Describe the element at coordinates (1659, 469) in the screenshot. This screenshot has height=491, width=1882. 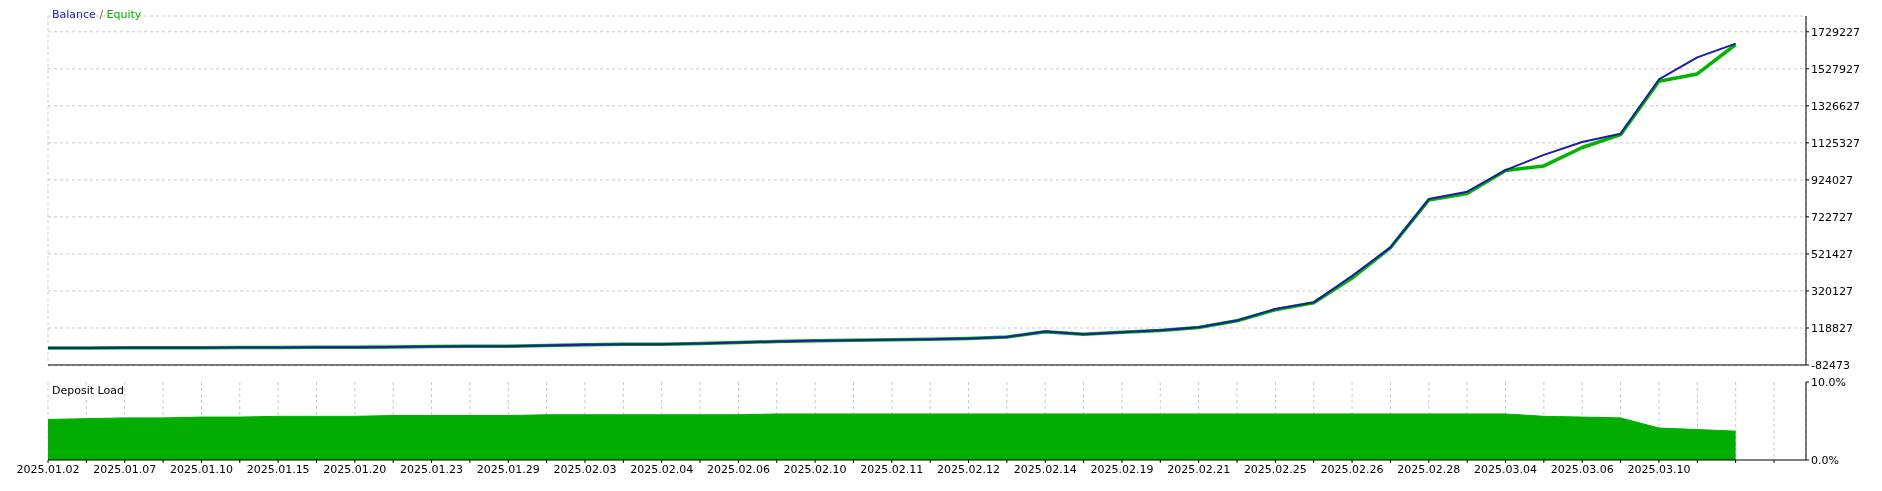
I see `x-tick-label: 2025.03.10` at that location.